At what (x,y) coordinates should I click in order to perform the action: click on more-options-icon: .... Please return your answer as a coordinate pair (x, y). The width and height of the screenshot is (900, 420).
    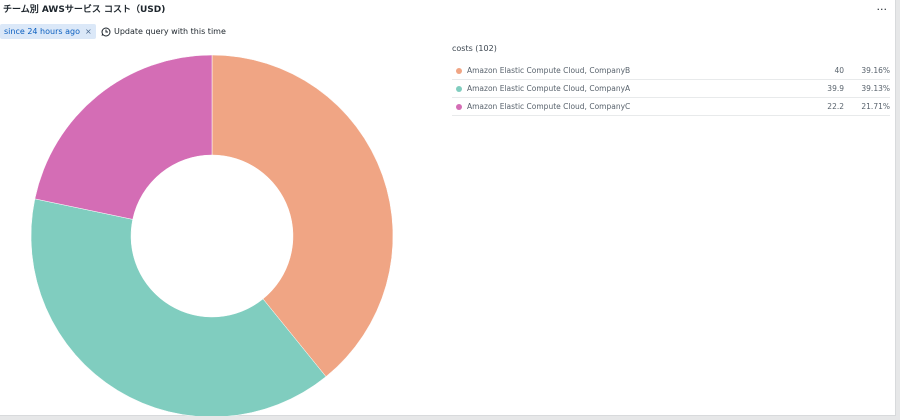
    Looking at the image, I should click on (882, 6).